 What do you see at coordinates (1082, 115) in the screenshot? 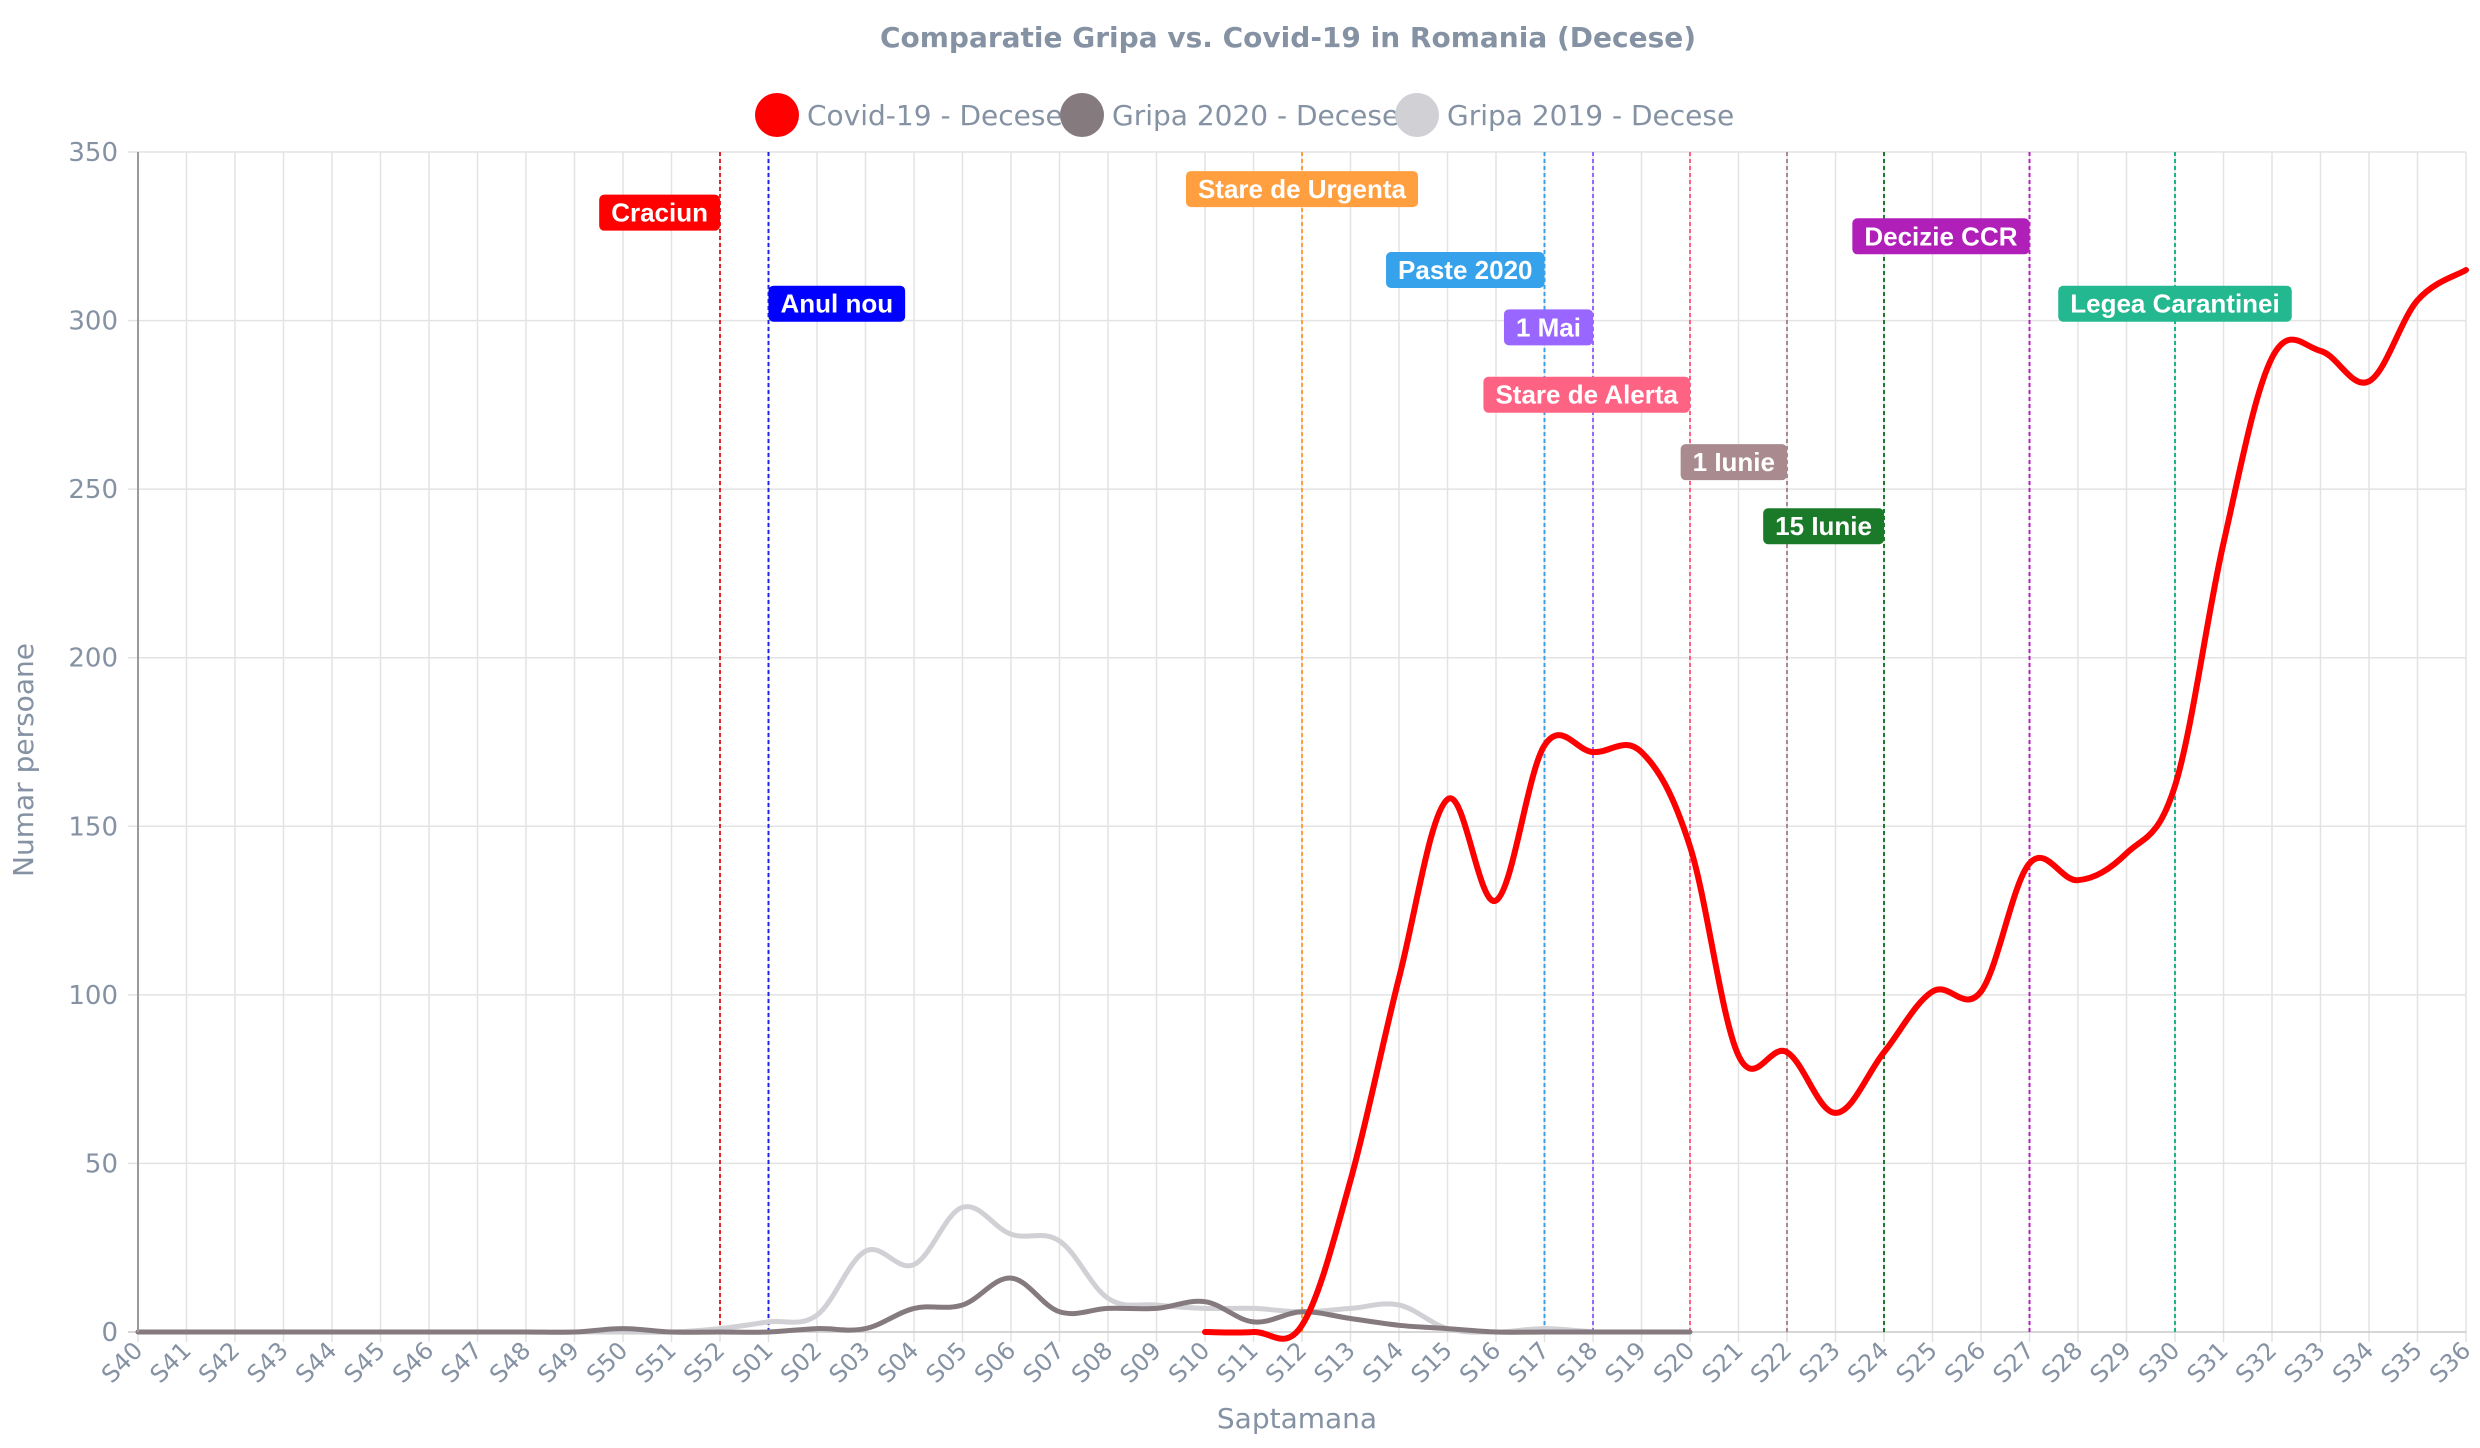
I see `legend-marker-gripa-2020-decese` at bounding box center [1082, 115].